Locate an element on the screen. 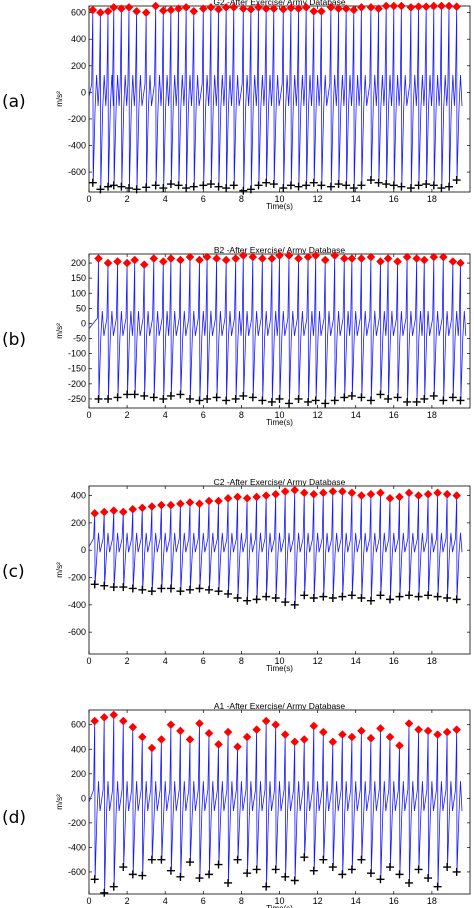 This screenshot has width=474, height=908. y-tick-label: -200 is located at coordinates (77, 823).